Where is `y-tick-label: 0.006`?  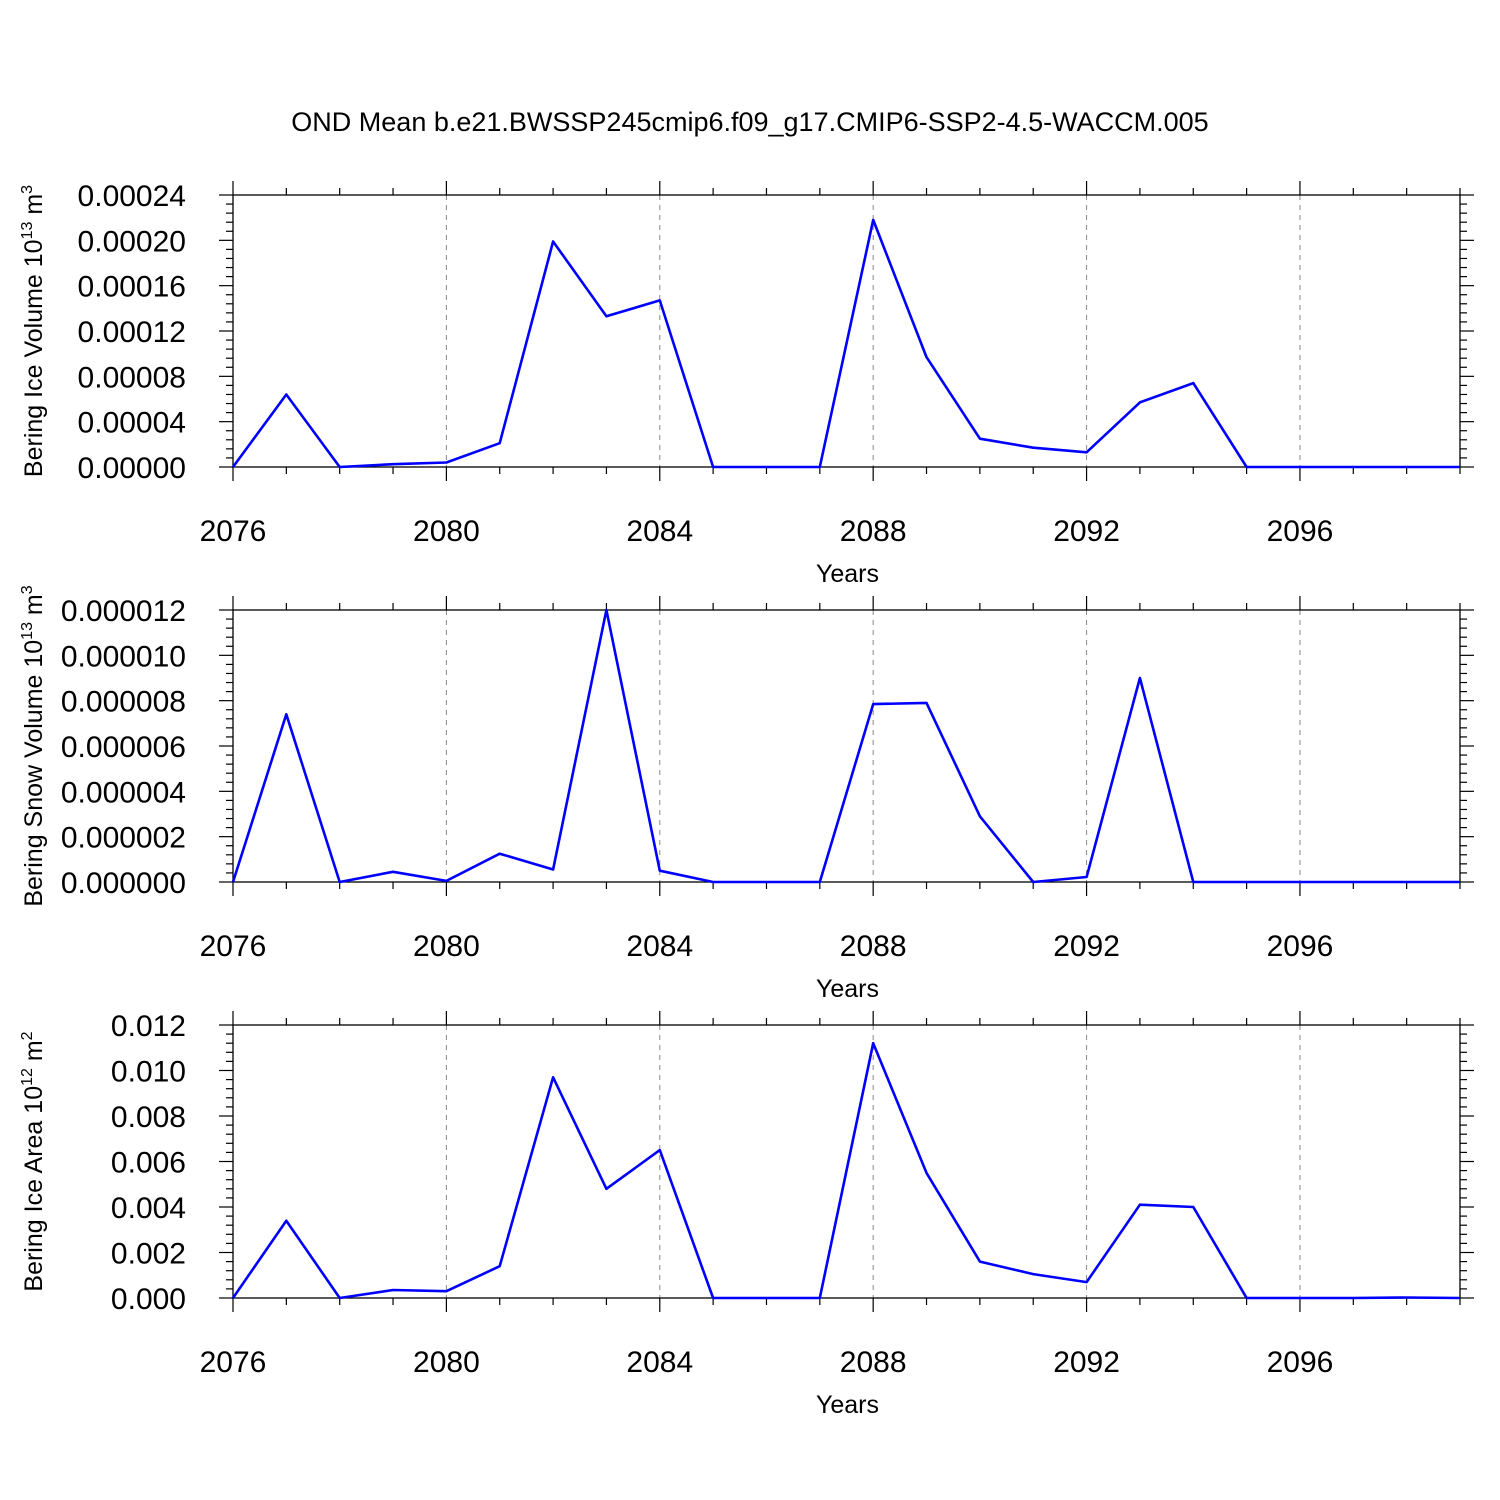 y-tick-label: 0.006 is located at coordinates (148, 1163).